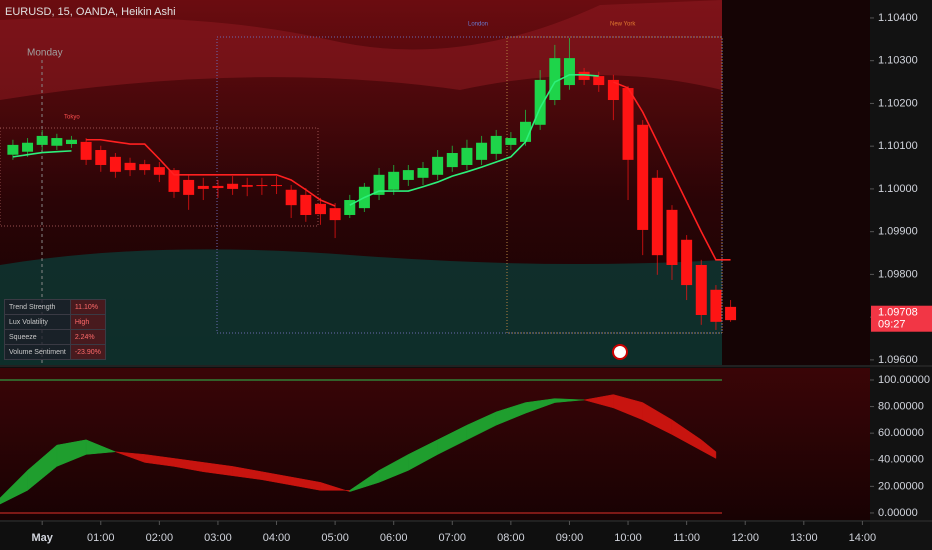  What do you see at coordinates (394, 538) in the screenshot?
I see `x-tick-label: 06:00` at bounding box center [394, 538].